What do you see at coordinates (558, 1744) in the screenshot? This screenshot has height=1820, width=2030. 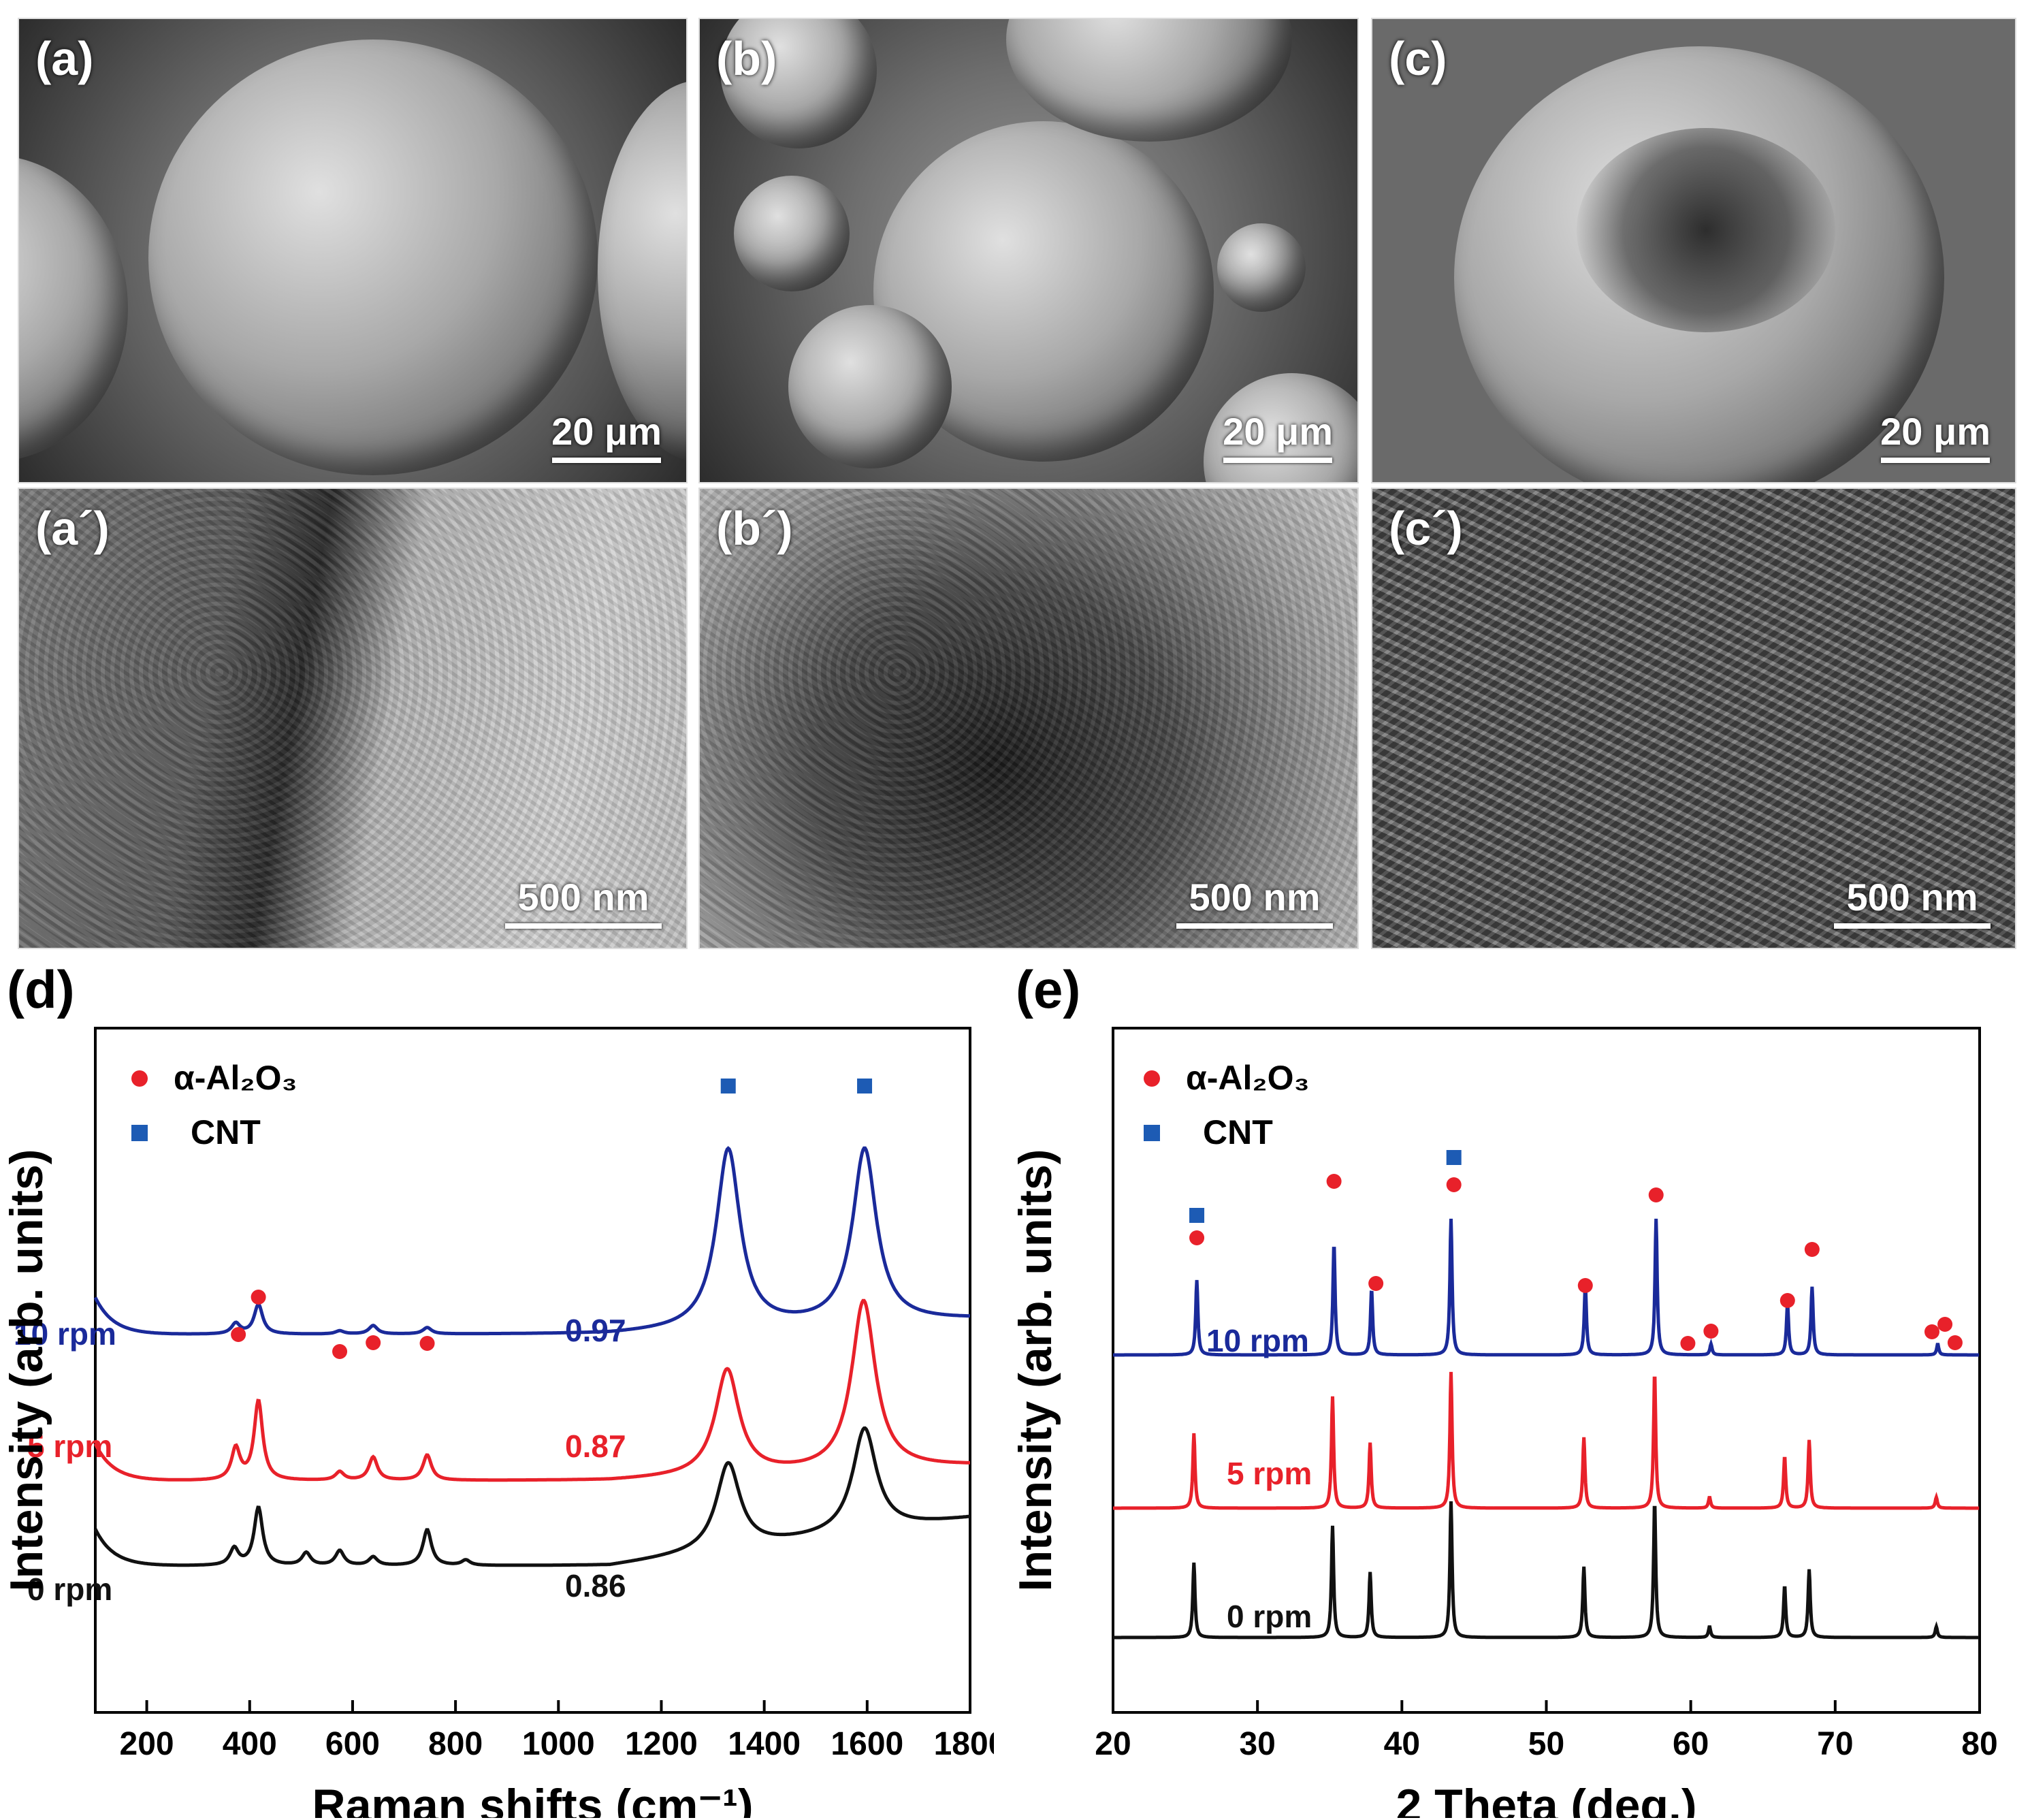 I see `x-tick-label: 1000` at bounding box center [558, 1744].